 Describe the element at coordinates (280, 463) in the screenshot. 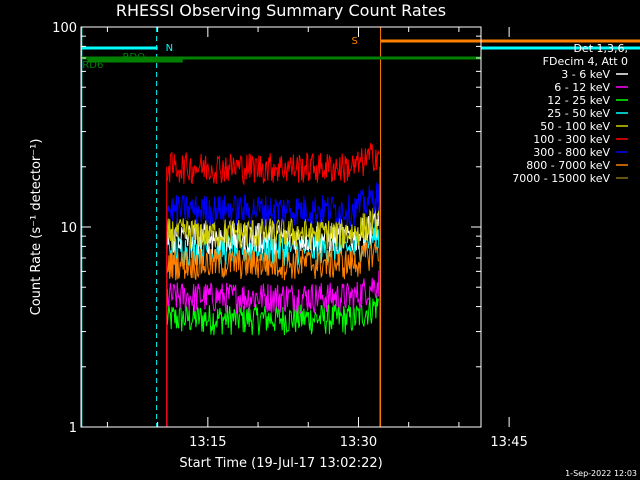

I see `x-axis-label: Start Time (19-Jul-17 13:02:22)` at that location.